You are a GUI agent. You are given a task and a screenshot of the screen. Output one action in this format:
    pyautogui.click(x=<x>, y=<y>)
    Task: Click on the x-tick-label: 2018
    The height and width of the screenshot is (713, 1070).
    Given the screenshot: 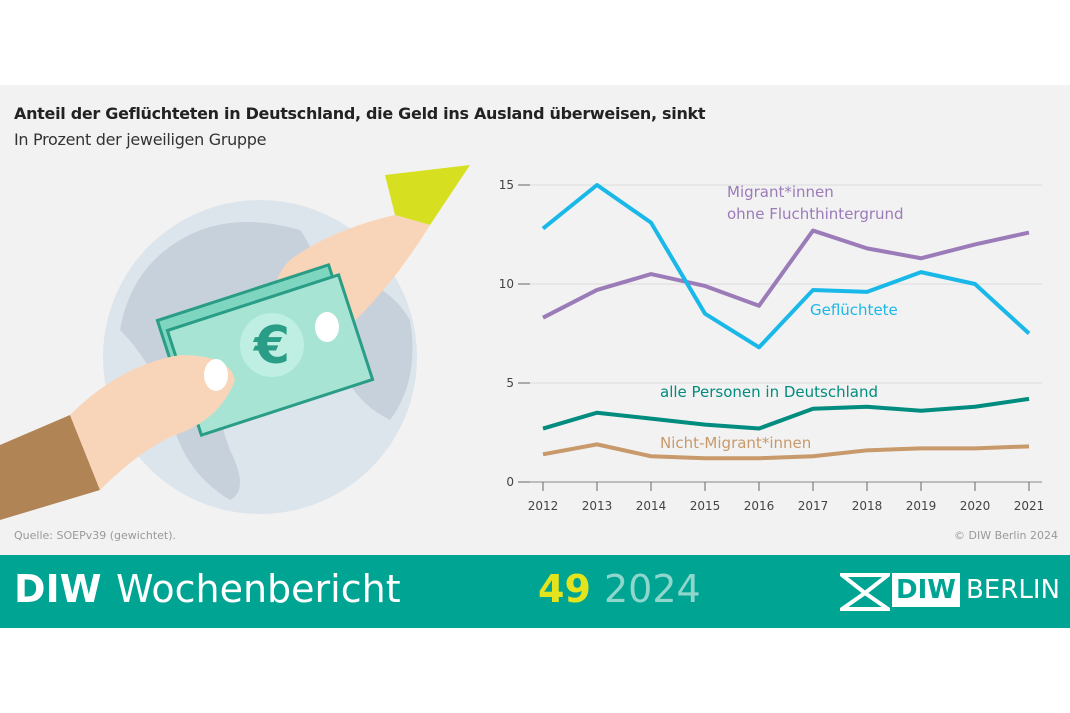 What is the action you would take?
    pyautogui.click(x=867, y=506)
    